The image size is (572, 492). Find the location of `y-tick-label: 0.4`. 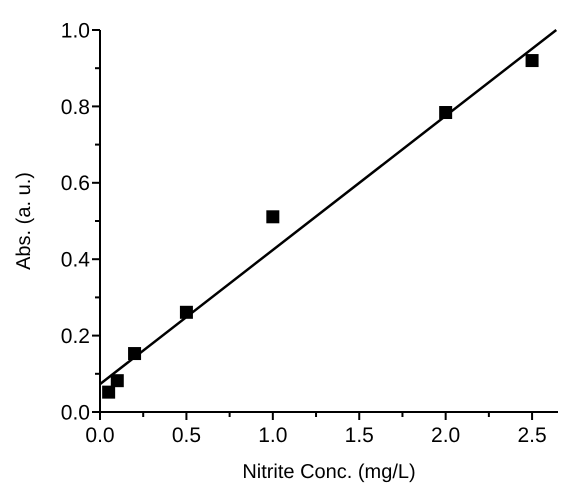

y-tick-label: 0.4 is located at coordinates (75, 260).